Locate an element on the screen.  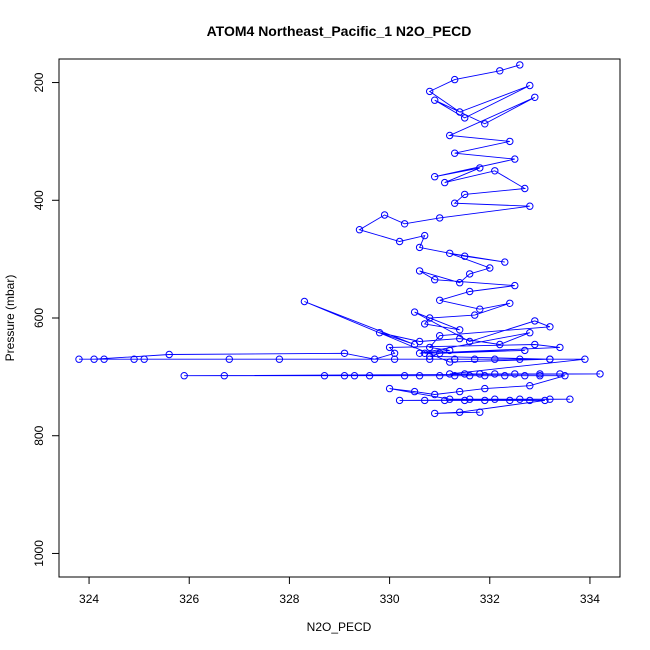
chart-title: ATOM4 Northeast_Pacific_1 N2O_PECD is located at coordinates (339, 31).